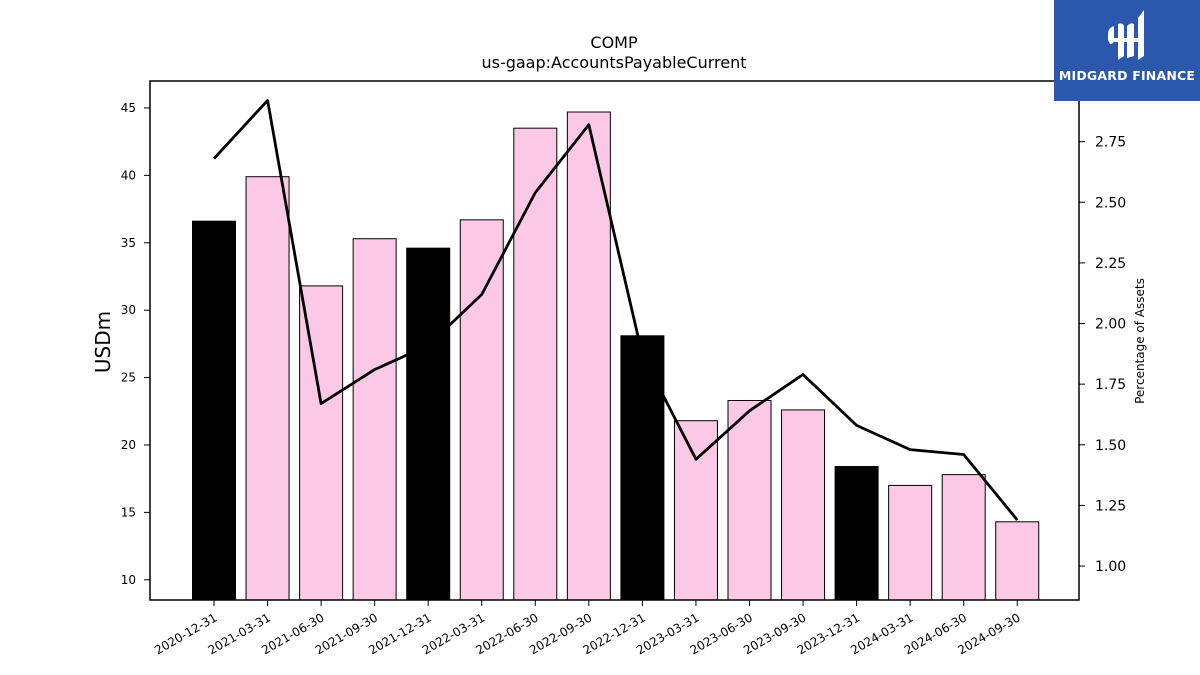 The image size is (1200, 675). What do you see at coordinates (1110, 143) in the screenshot?
I see `y2-tick-label: 2.75` at bounding box center [1110, 143].